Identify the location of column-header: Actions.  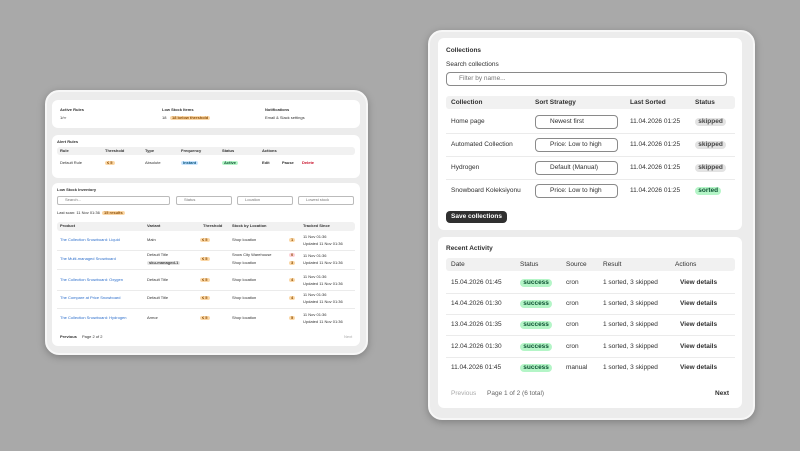
(269, 150).